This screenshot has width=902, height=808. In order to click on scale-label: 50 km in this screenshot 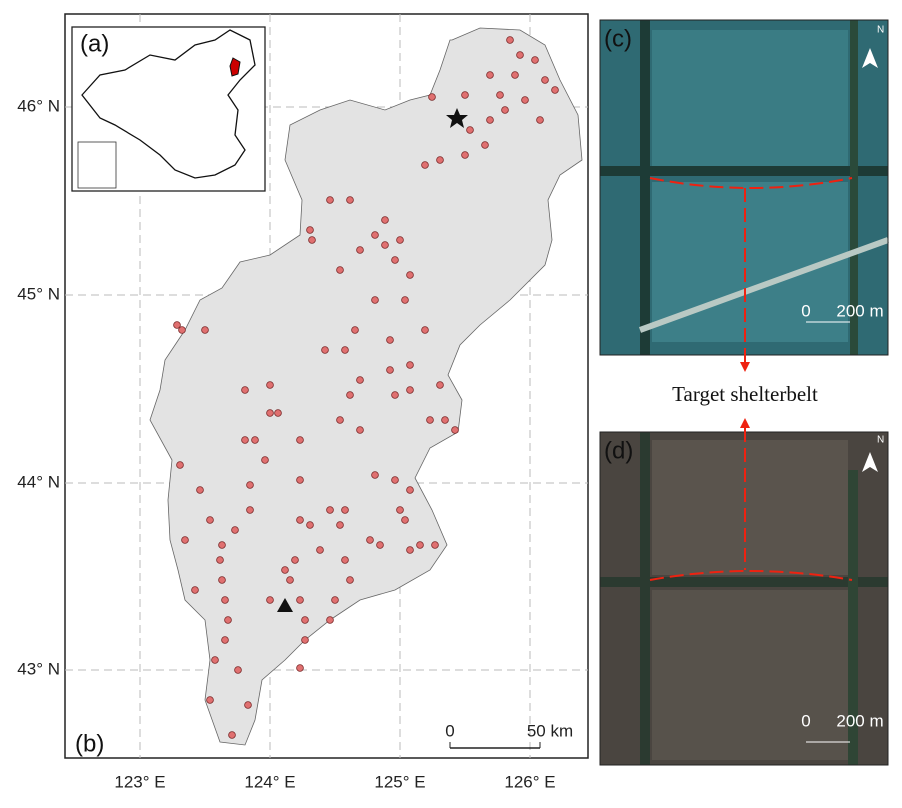, I will do `click(550, 730)`.